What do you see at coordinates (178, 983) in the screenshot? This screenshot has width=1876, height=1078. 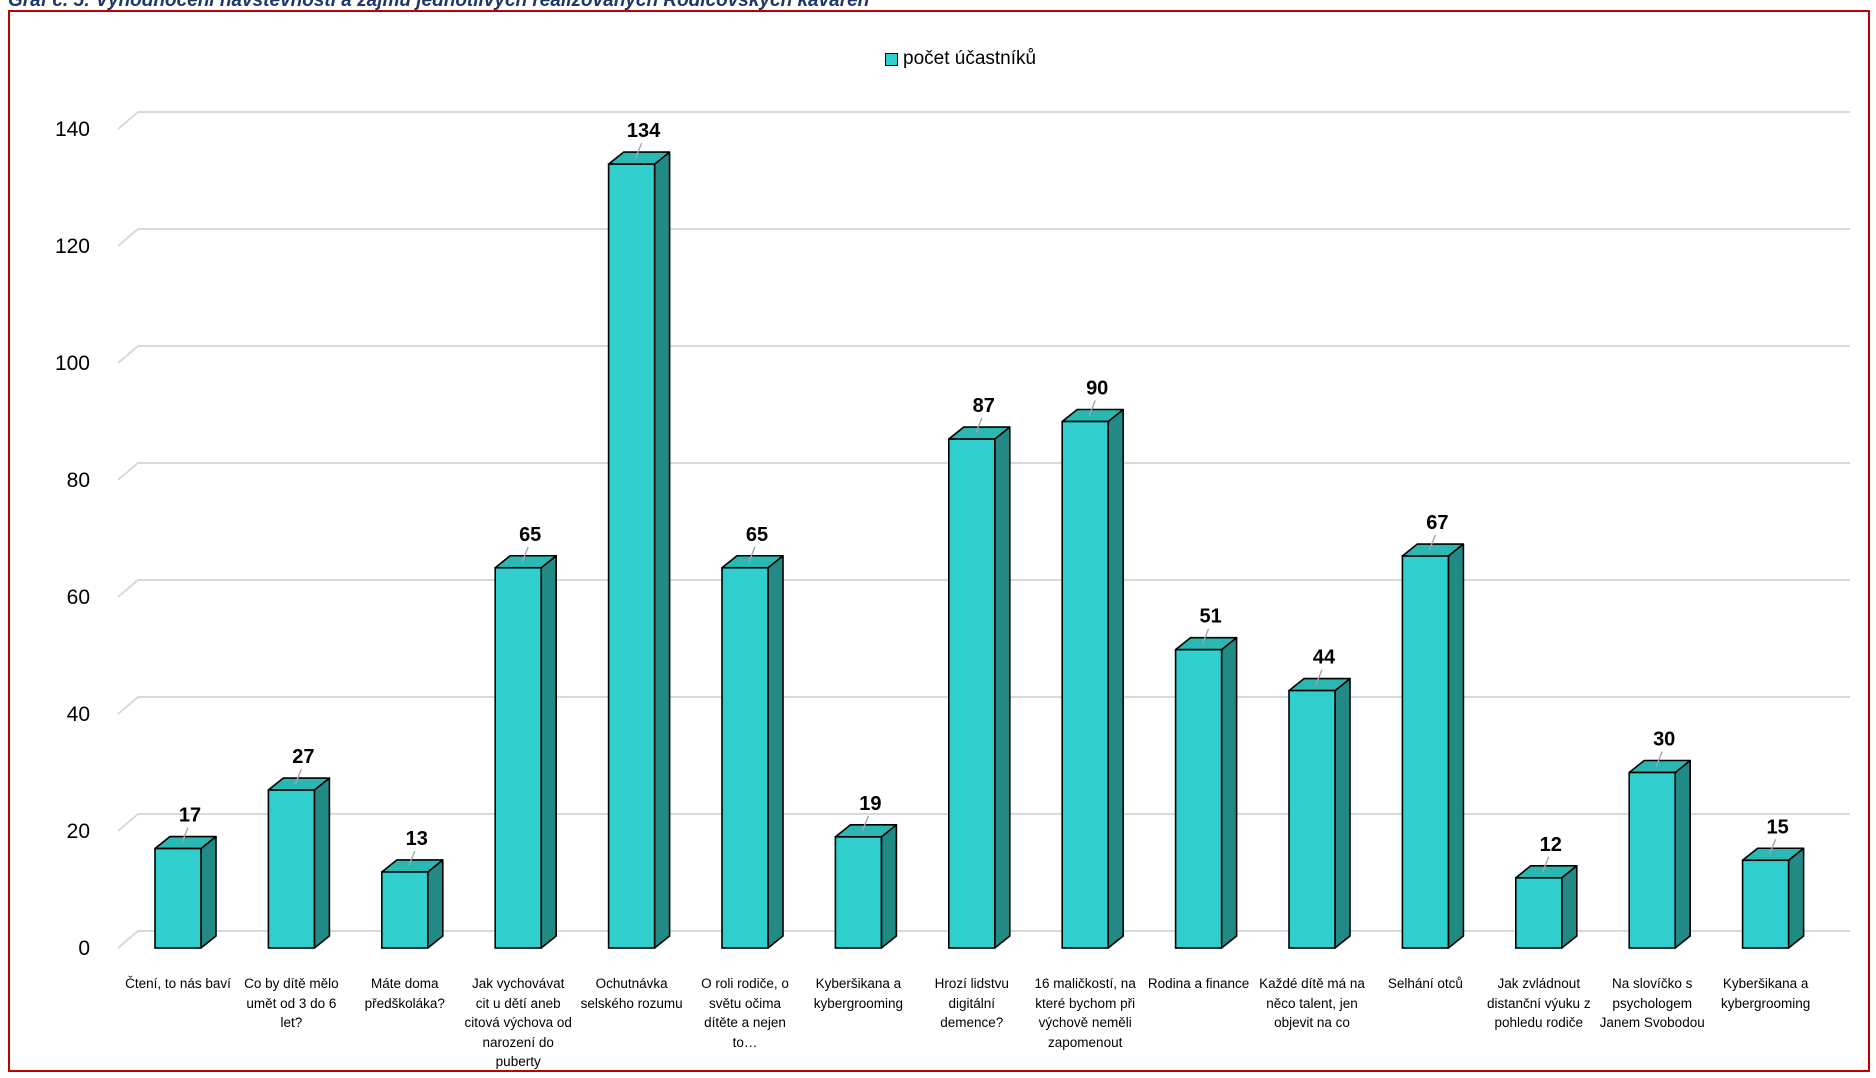 I see `x-tick-label: Čtení, to nás baví` at bounding box center [178, 983].